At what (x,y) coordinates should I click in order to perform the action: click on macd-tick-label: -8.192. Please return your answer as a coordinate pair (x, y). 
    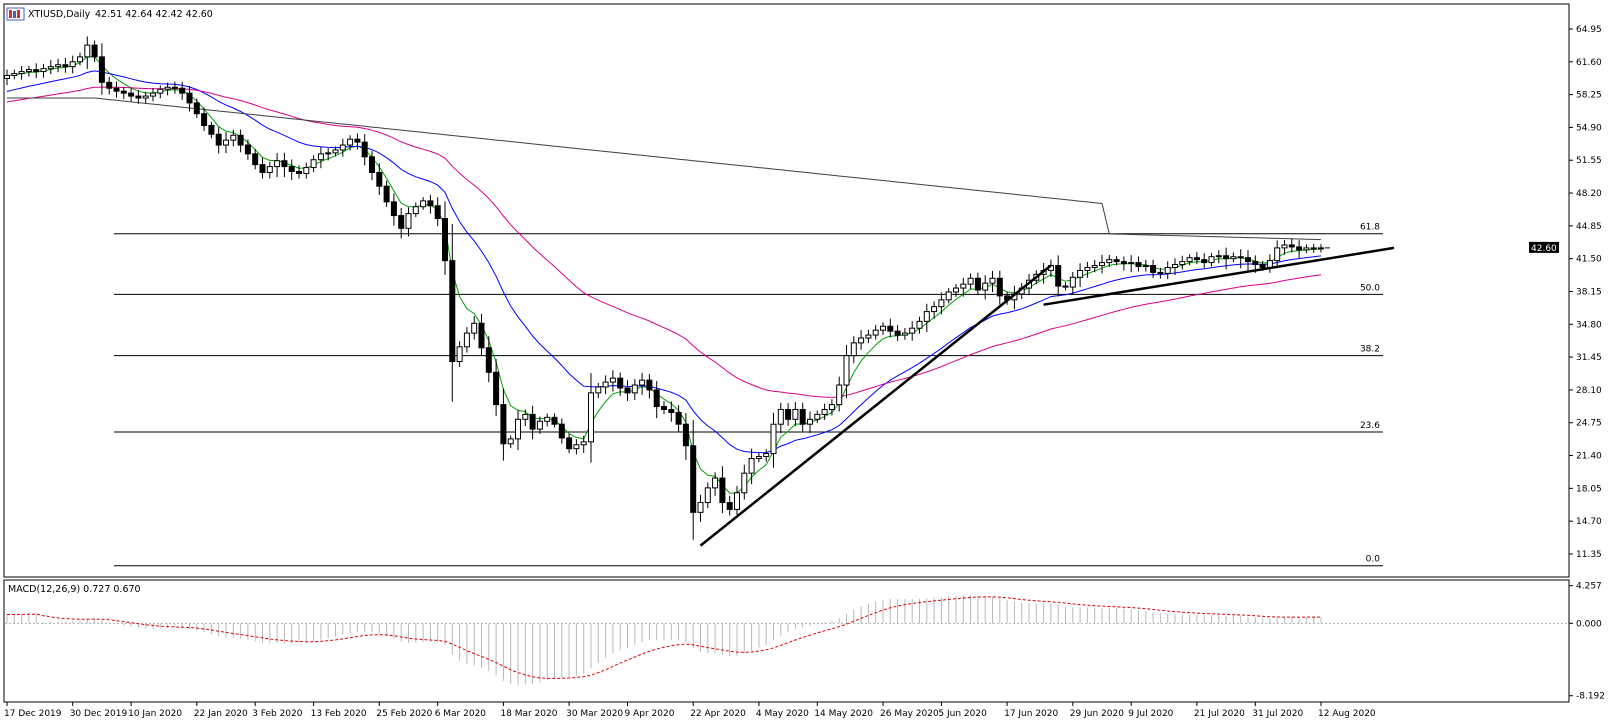
    Looking at the image, I should click on (1590, 697).